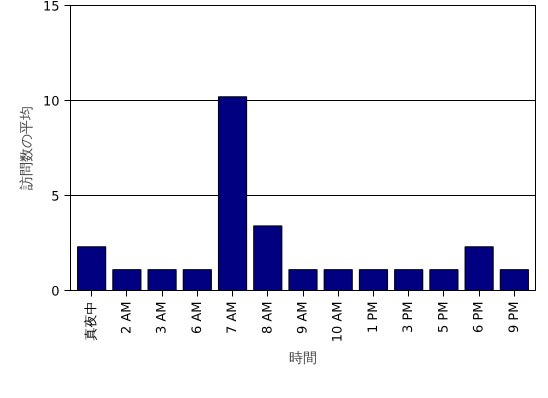  I want to click on x-axis-title: 時間, so click(303, 358).